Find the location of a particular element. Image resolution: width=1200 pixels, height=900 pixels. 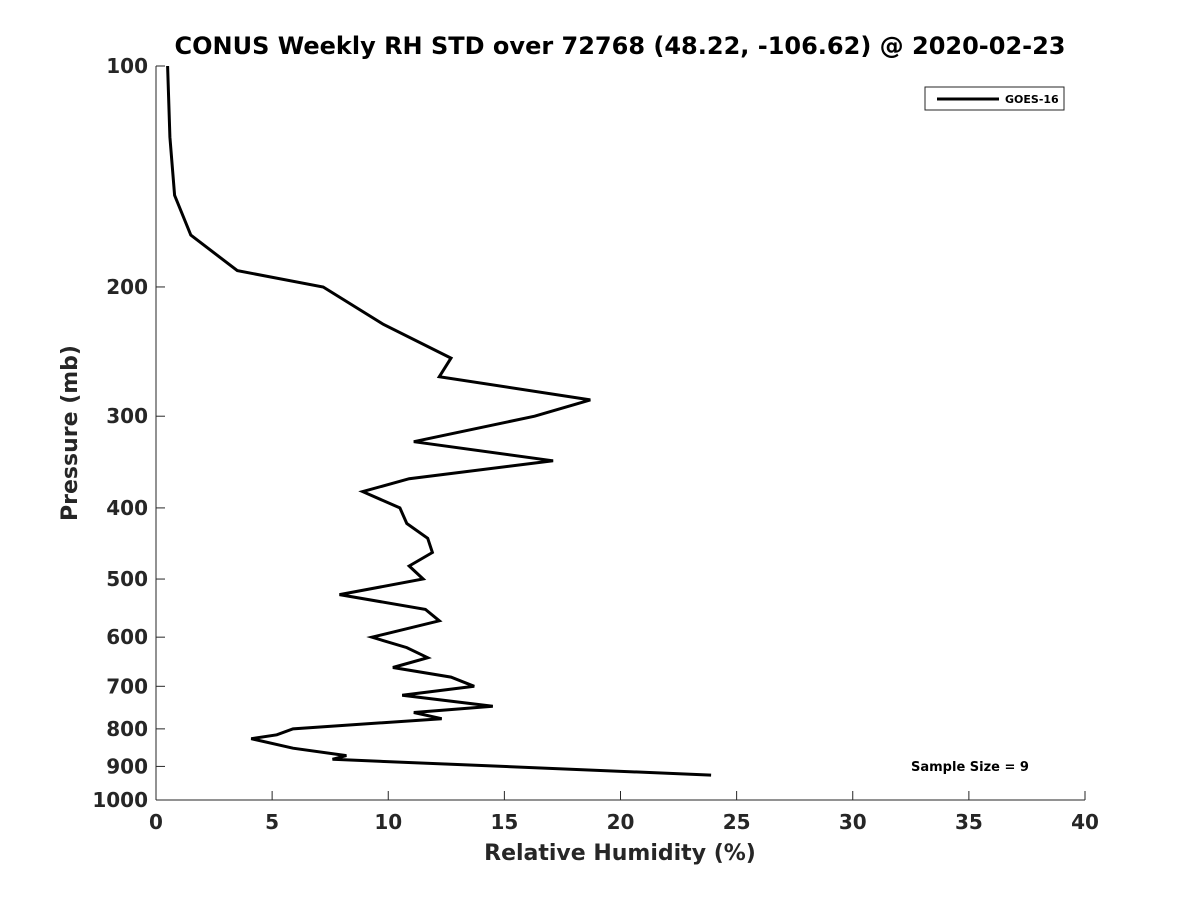

y-tick-label: 500 is located at coordinates (127, 579).